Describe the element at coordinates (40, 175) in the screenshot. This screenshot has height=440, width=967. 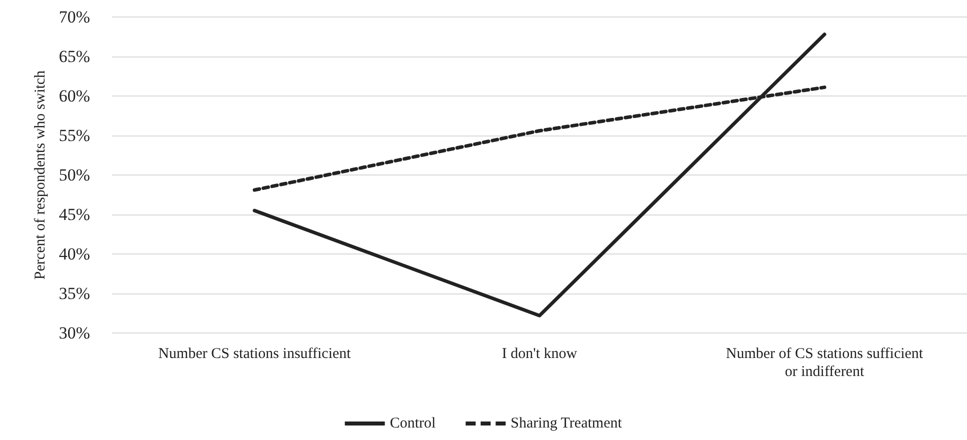
I see `y-axis-title: Percent of respondents who switch` at that location.